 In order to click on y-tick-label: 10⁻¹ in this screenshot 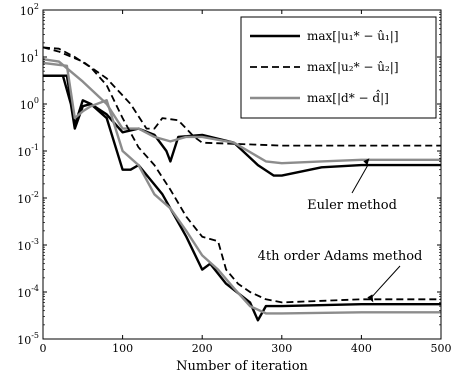, I will do `click(28, 151)`.